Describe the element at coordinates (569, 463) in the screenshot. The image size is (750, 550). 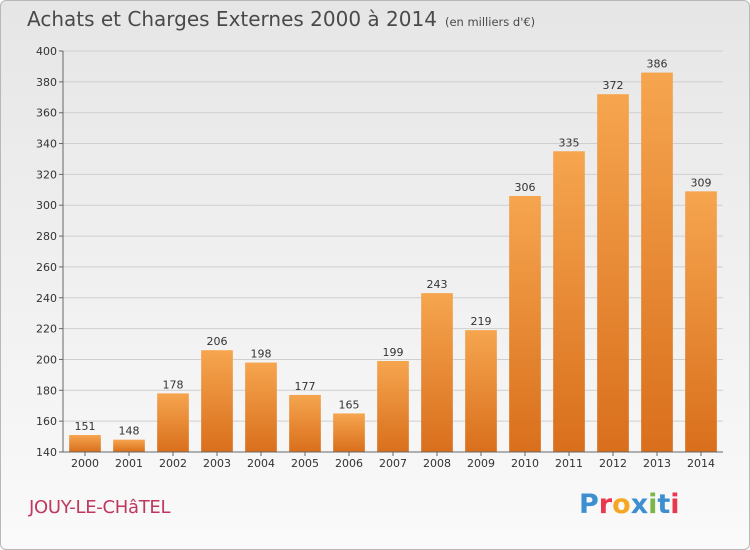
I see `x-tick-label-2011: 2011` at that location.